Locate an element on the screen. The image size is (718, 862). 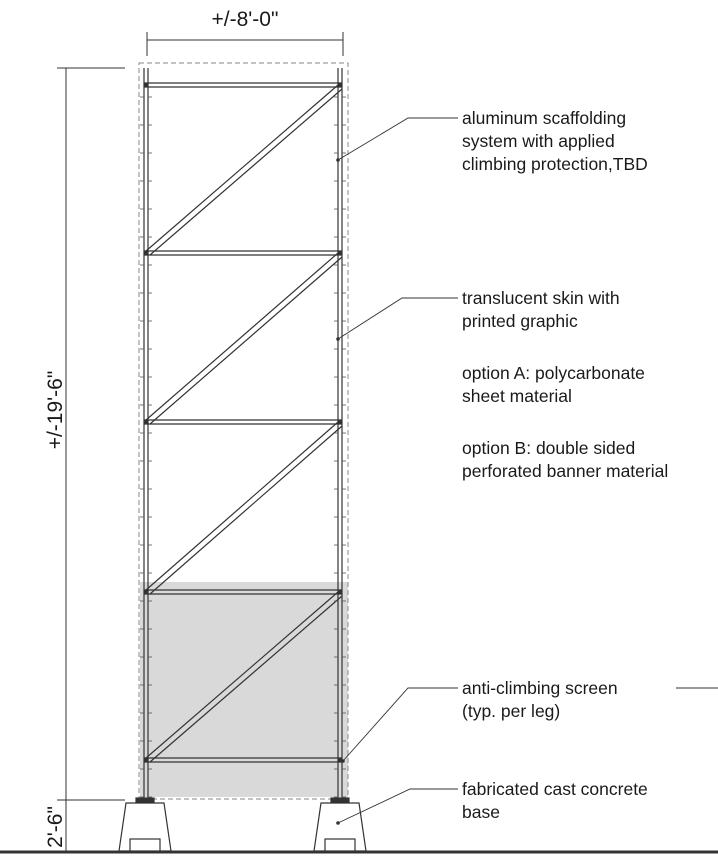
note-translucent-skin: translucent skin with printed graphic is located at coordinates (541, 310).